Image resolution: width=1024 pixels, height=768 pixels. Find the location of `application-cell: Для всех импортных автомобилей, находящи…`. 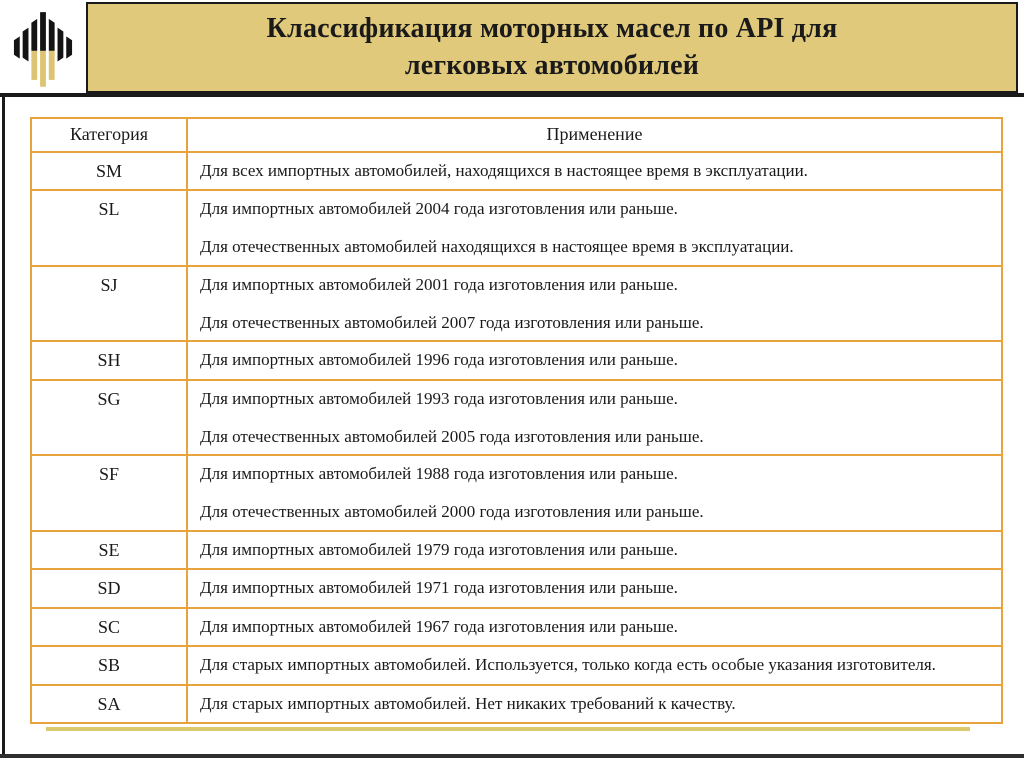

application-cell: Для всех импортных автомобилей, находящи… is located at coordinates (594, 171).